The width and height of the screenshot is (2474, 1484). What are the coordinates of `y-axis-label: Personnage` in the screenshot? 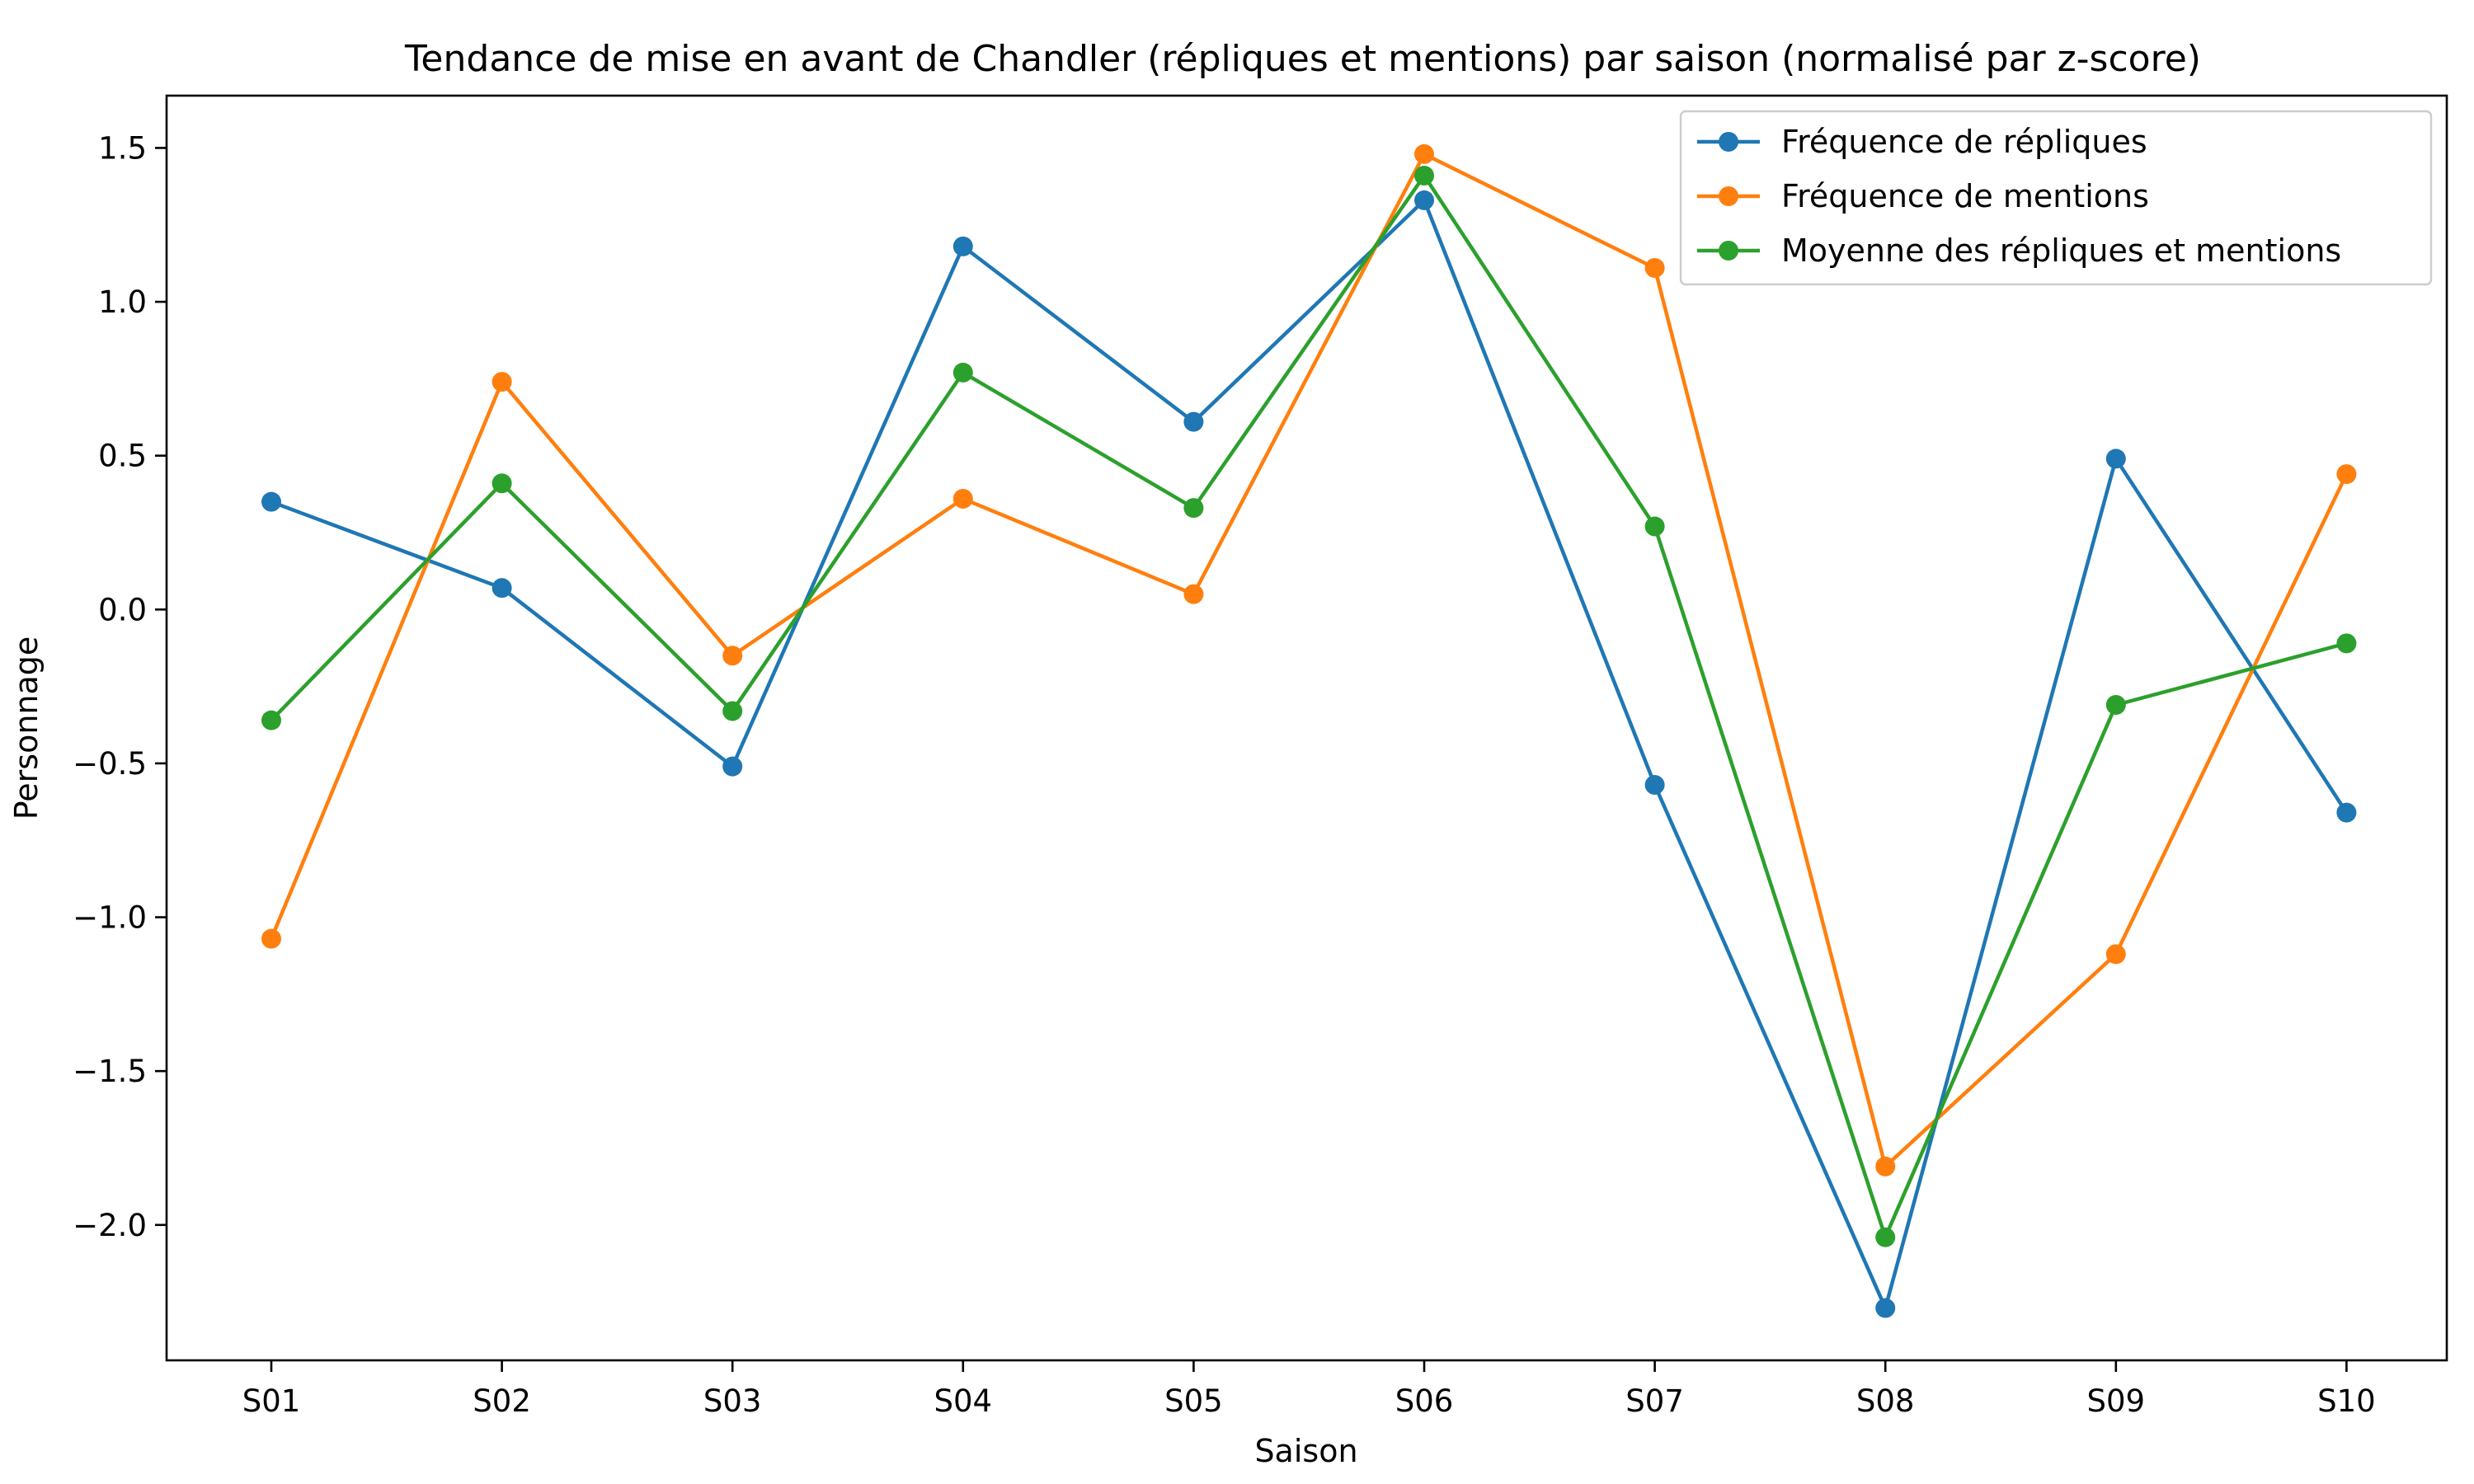 It's located at (26, 728).